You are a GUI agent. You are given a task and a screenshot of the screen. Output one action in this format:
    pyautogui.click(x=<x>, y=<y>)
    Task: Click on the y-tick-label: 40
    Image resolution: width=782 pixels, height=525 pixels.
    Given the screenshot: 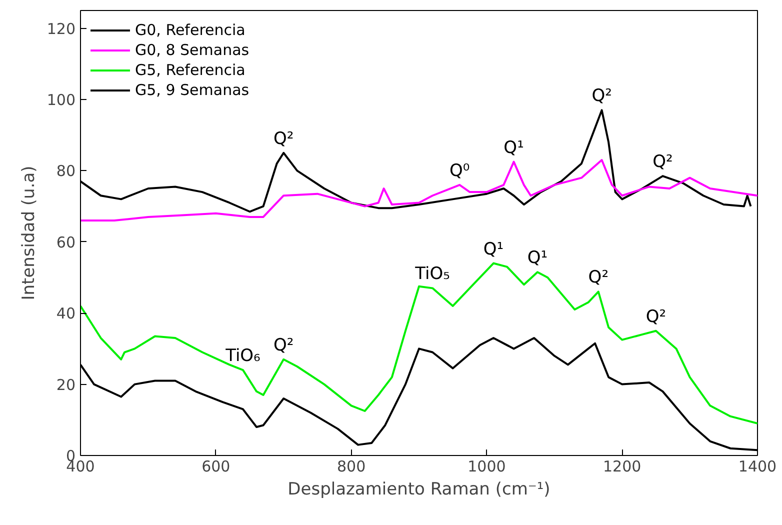 What is the action you would take?
    pyautogui.click(x=66, y=313)
    